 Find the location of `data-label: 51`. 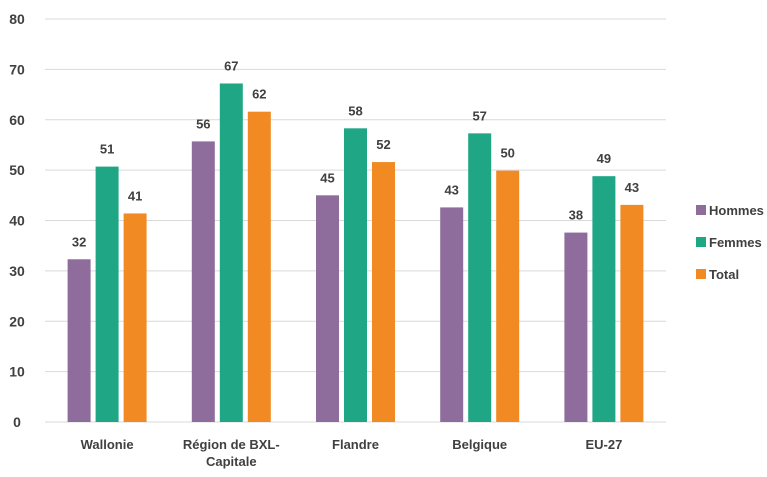

data-label: 51 is located at coordinates (107, 149).